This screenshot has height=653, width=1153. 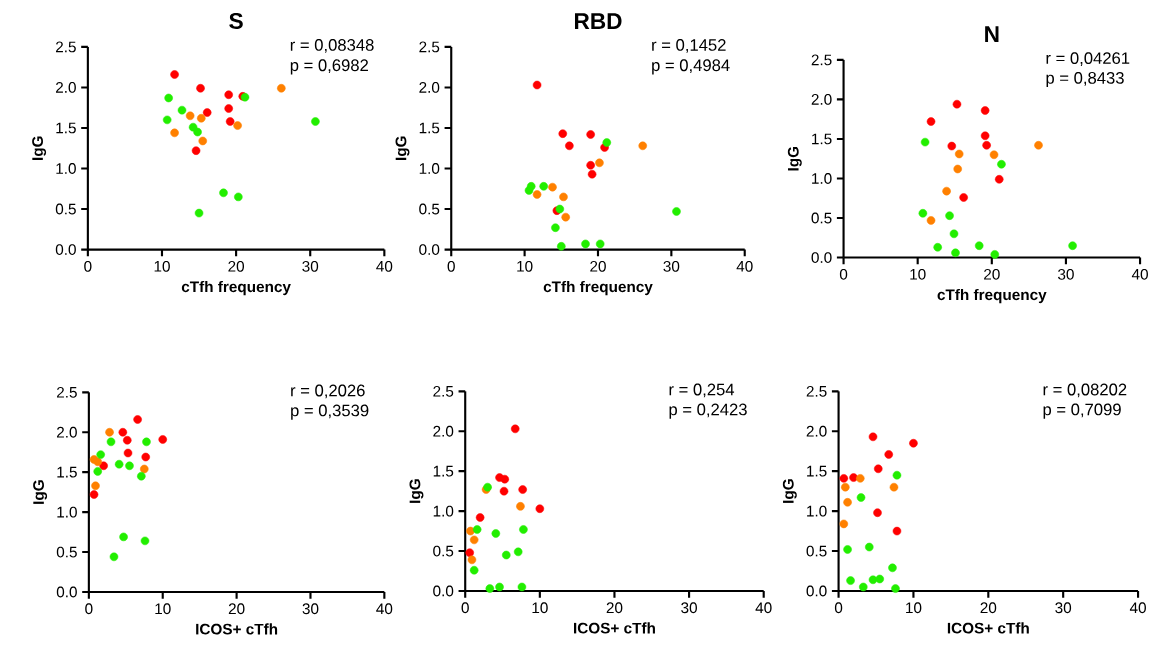 I want to click on annotation: r = 0,08202, so click(x=1085, y=390).